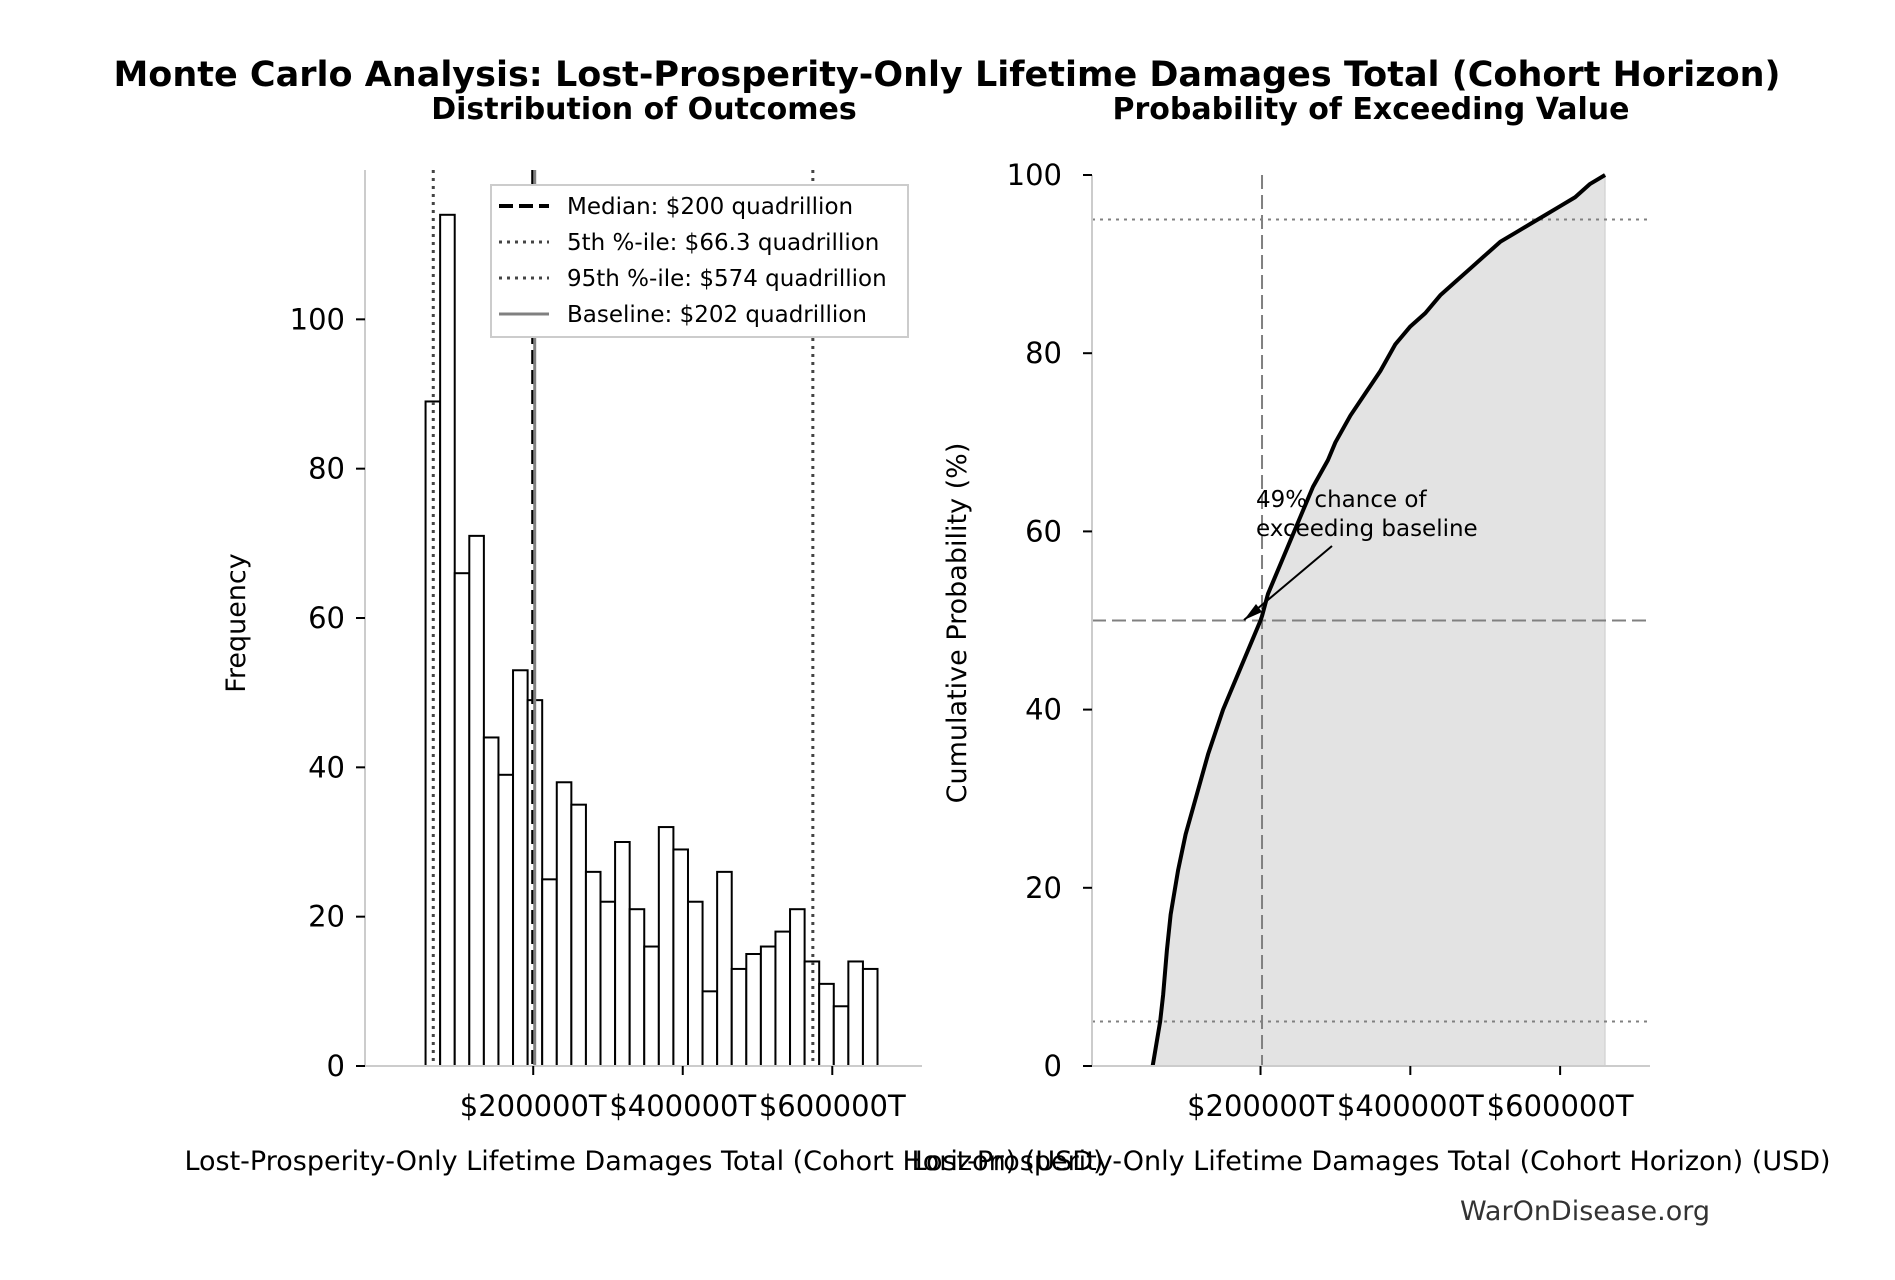 The height and width of the screenshot is (1280, 1895). What do you see at coordinates (1053, 1066) in the screenshot?
I see `exceedance-y-tick-label: 0` at bounding box center [1053, 1066].